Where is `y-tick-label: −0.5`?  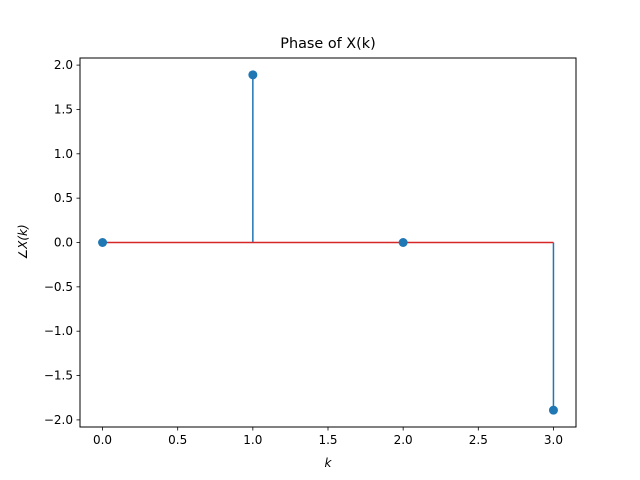 y-tick-label: −0.5 is located at coordinates (58, 287).